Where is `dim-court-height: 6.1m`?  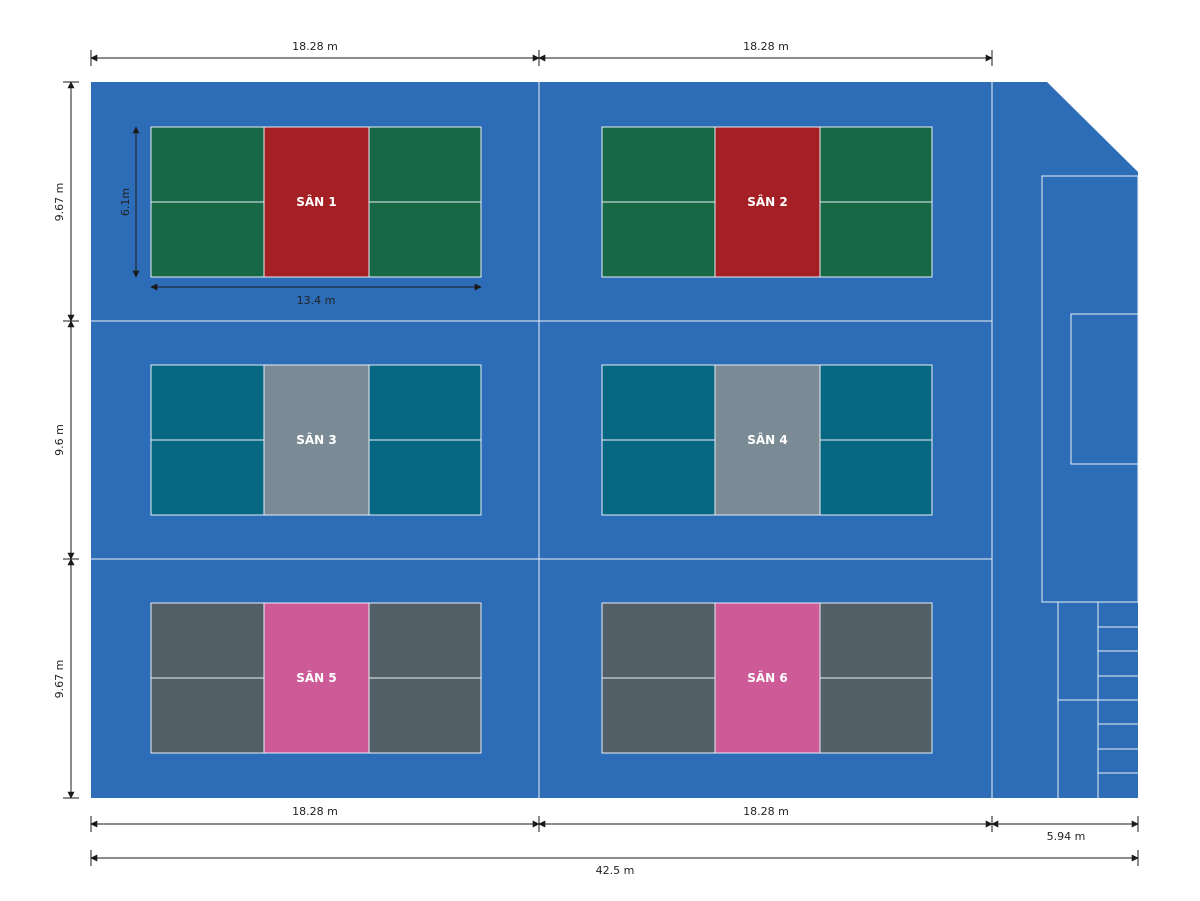
dim-court-height: 6.1m is located at coordinates (125, 202).